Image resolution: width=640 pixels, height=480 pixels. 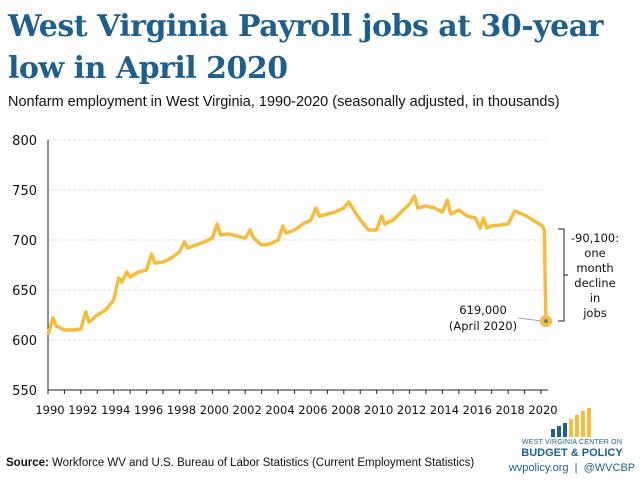 I want to click on x-tick-label: 1998, so click(x=181, y=410).